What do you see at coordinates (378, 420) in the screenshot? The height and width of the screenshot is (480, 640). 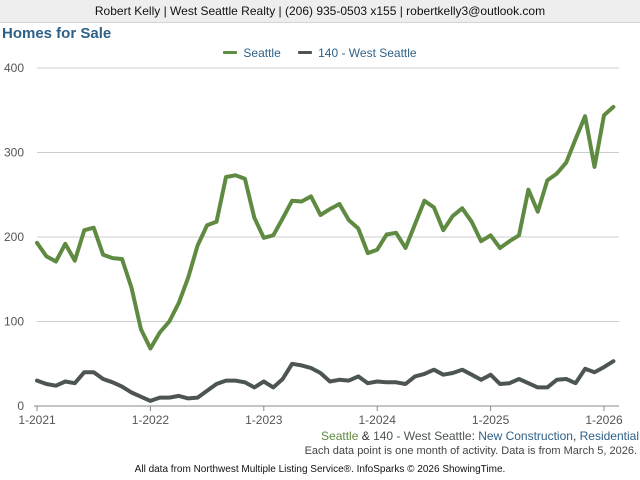 I see `x-tick-label: 1-2024` at bounding box center [378, 420].